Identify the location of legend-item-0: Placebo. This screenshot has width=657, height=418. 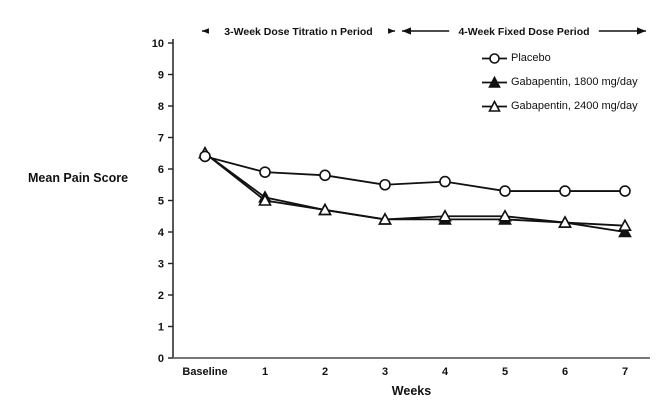
(559, 58).